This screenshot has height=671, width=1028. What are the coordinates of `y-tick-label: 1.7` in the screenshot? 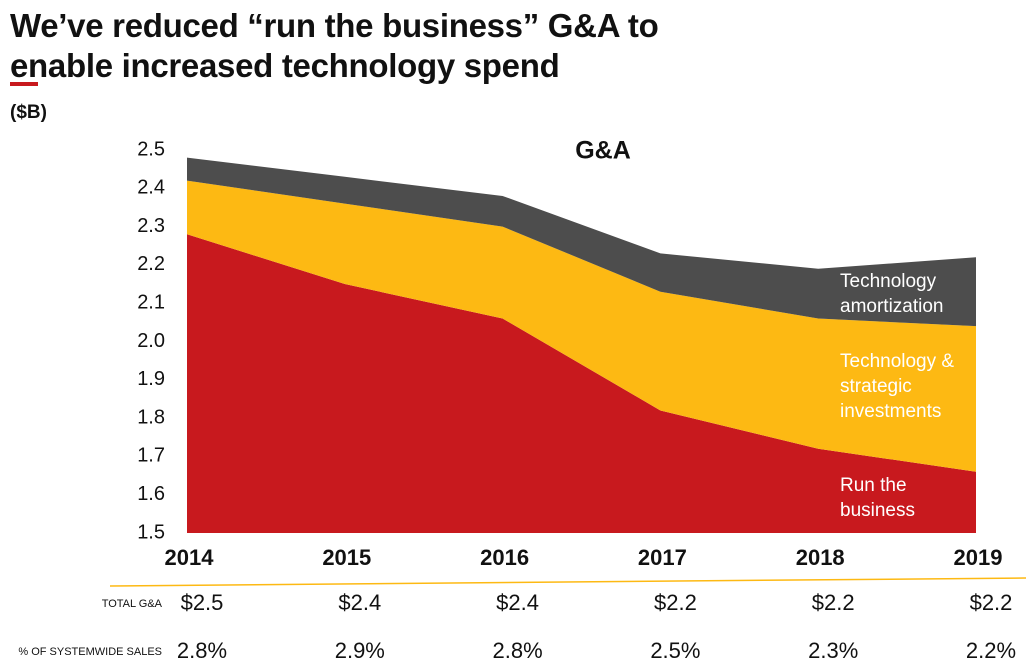 It's located at (151, 456).